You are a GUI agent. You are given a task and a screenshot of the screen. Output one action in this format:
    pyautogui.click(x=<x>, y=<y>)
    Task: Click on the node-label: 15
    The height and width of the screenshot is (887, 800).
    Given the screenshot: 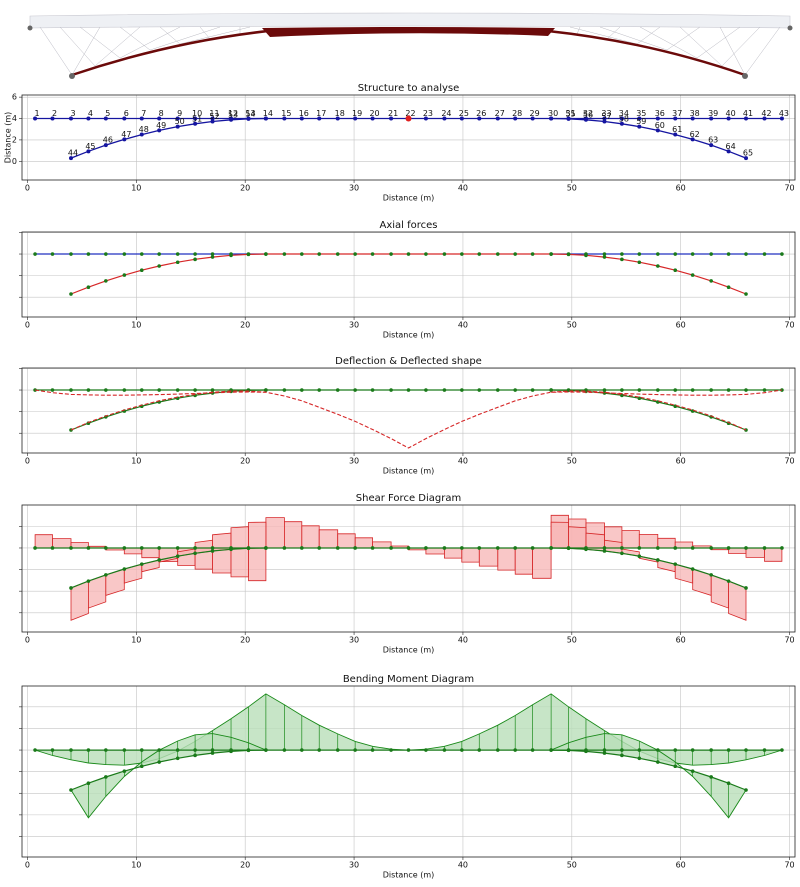 What is the action you would take?
    pyautogui.click(x=286, y=113)
    